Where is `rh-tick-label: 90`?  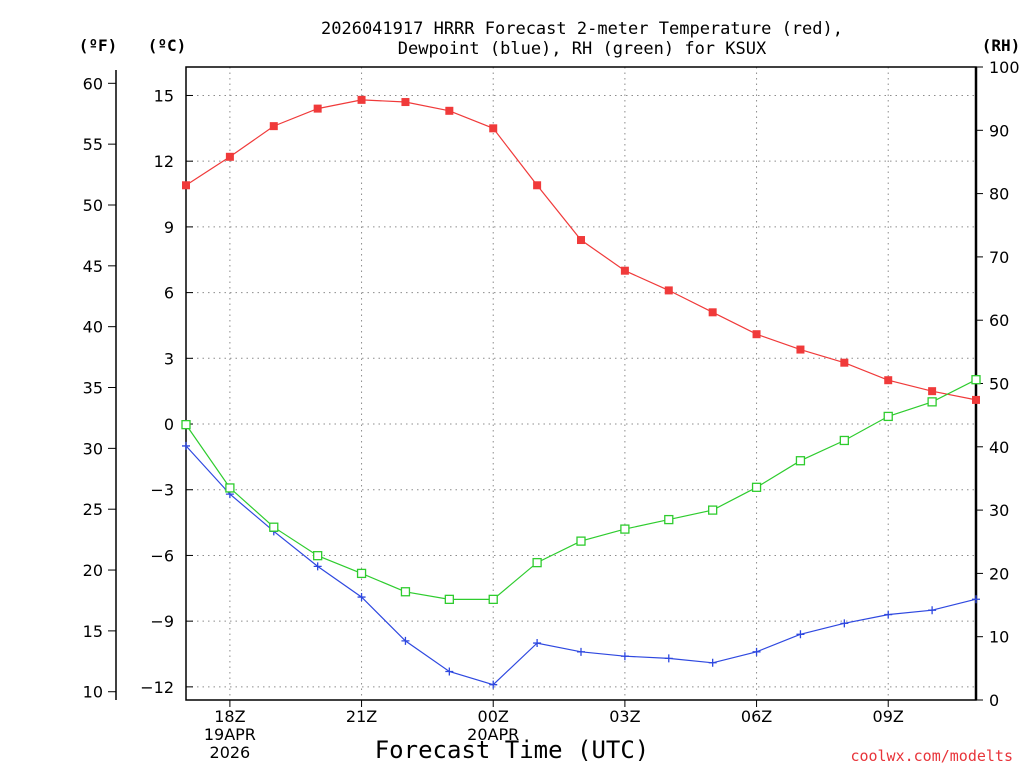
rh-tick-label: 90 is located at coordinates (999, 130).